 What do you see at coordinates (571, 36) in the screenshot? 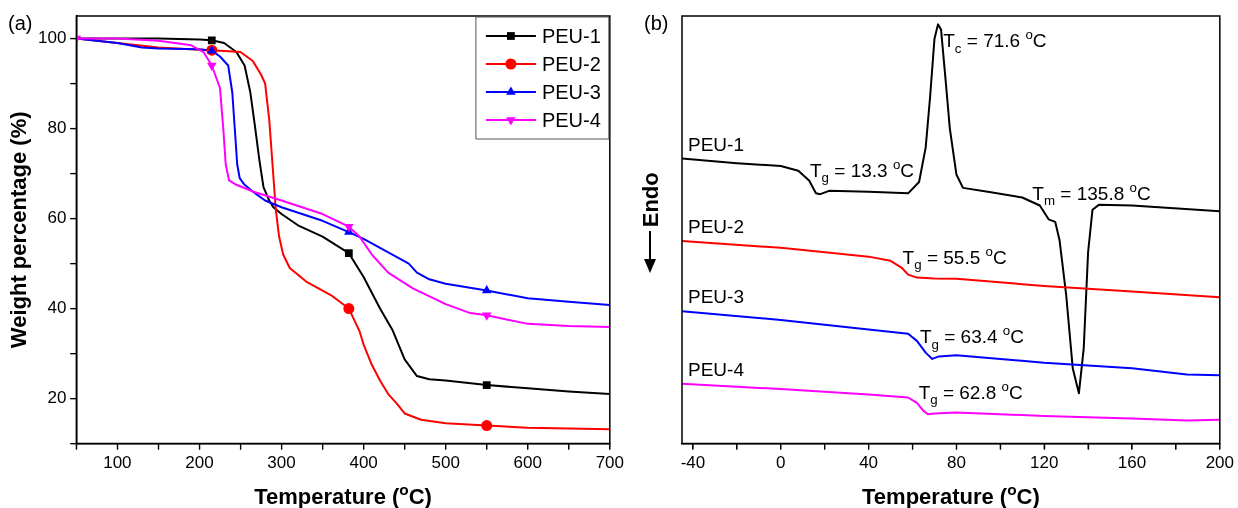
I see `legend-label: PEU-1` at bounding box center [571, 36].